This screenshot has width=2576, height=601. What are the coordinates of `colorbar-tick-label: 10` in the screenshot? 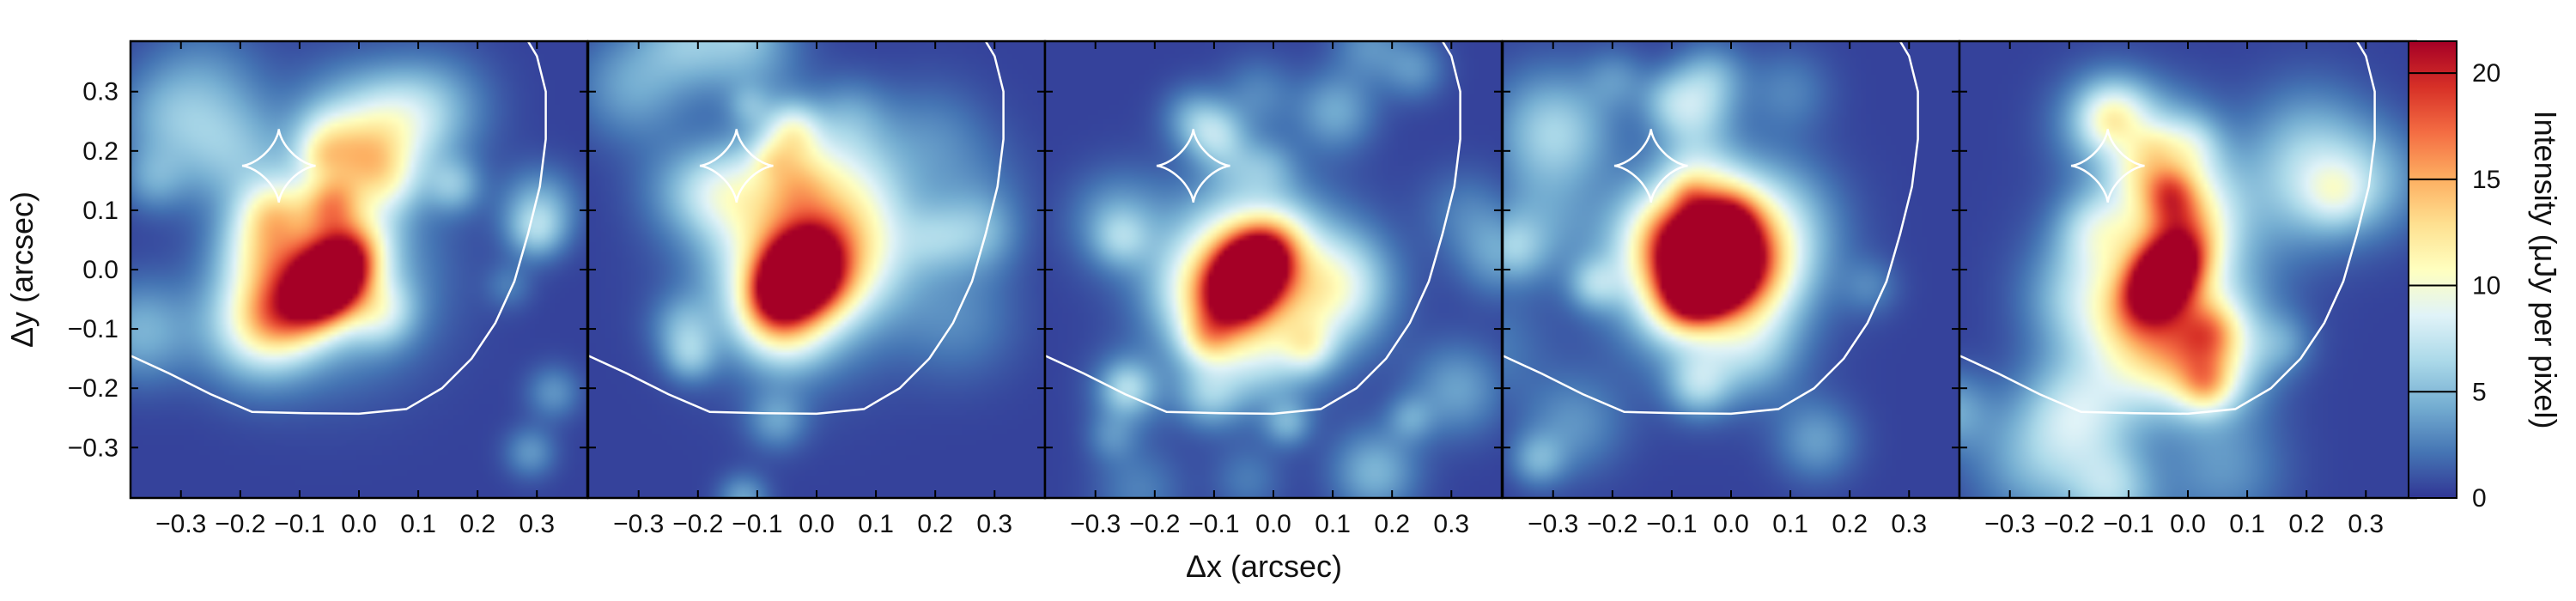 It's located at (2486, 286).